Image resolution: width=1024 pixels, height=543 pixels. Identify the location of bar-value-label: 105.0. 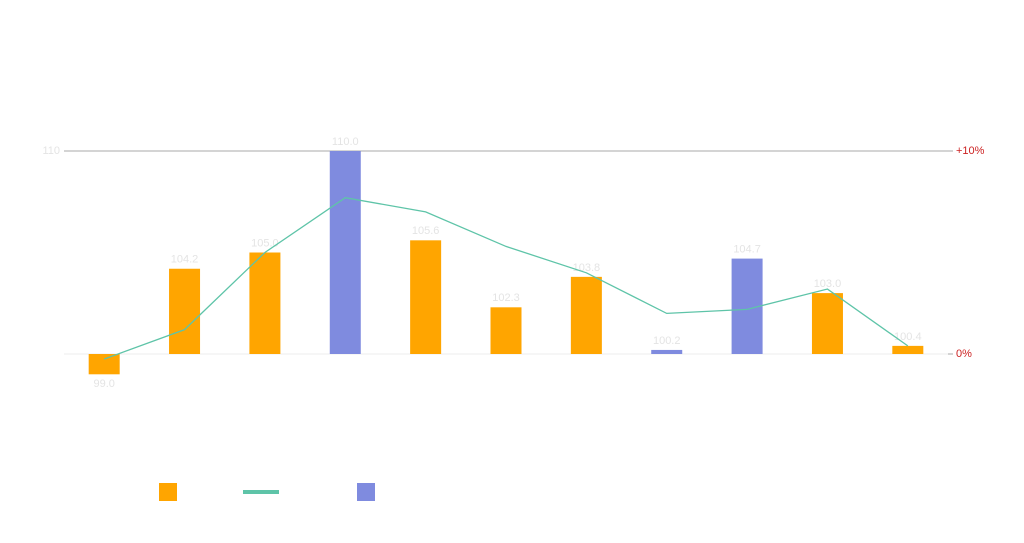
(265, 243).